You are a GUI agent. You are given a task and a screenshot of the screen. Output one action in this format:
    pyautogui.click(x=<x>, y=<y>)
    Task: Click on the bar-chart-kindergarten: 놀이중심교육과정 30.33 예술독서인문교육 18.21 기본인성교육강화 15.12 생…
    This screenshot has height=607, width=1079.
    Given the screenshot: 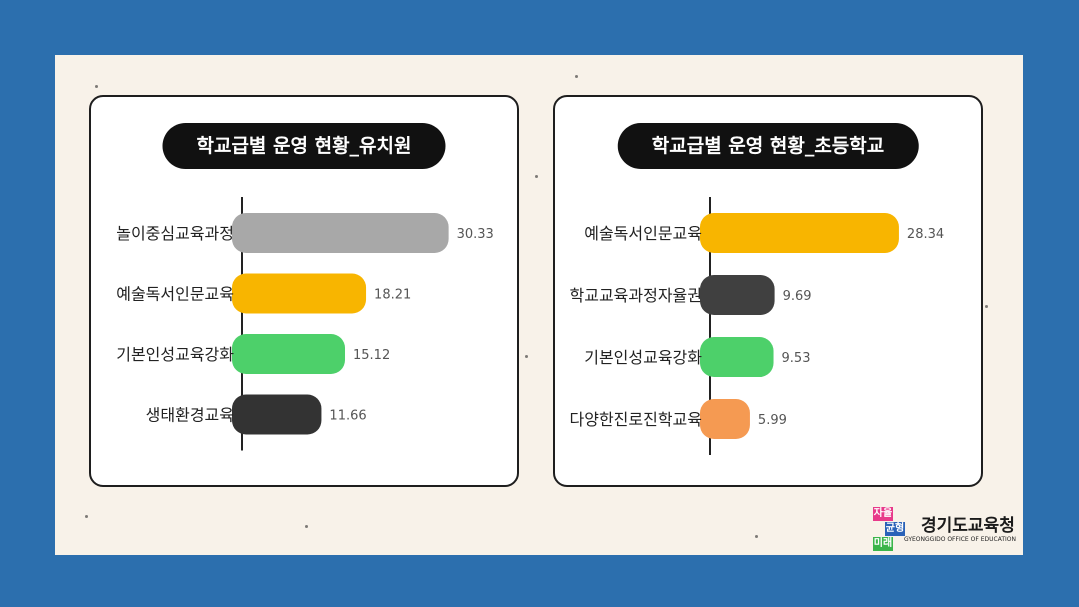 What is the action you would take?
    pyautogui.click(x=305, y=324)
    